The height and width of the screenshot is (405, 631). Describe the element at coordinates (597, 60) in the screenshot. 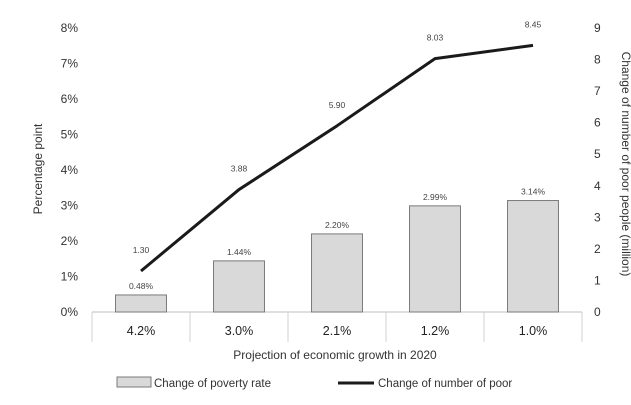

I see `y-right-tick-label: 8` at that location.